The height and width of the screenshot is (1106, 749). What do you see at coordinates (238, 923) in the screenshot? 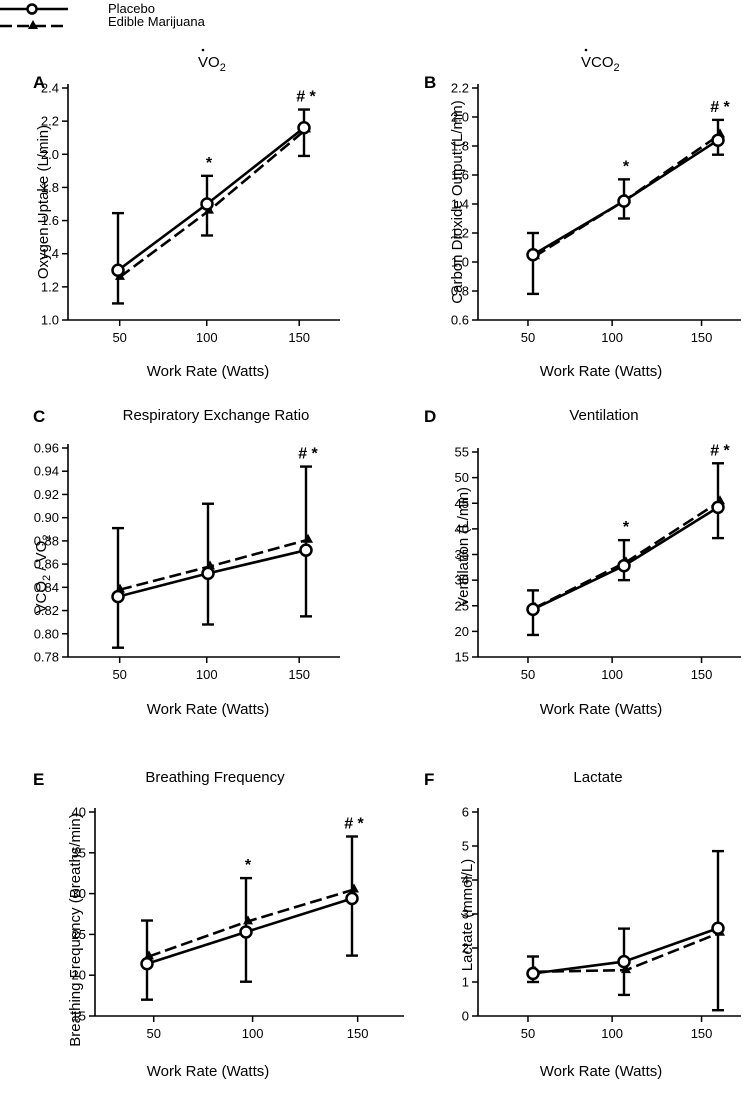
I see `panel-e-plot: 15 20 25 30 35 40 50 100 150 * # *` at bounding box center [238, 923].